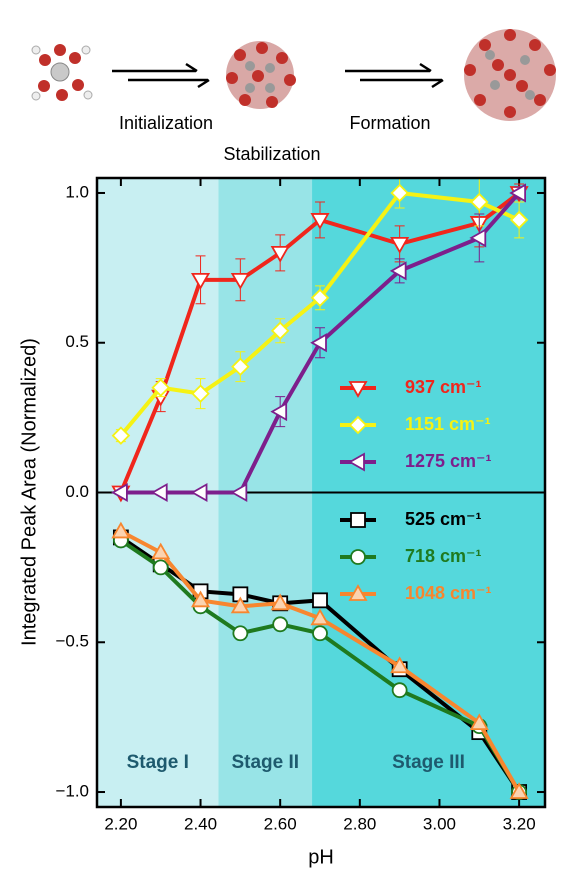 Image resolution: width=581 pixels, height=871 pixels. Describe the element at coordinates (321, 857) in the screenshot. I see `x-axis-label: pH` at that location.